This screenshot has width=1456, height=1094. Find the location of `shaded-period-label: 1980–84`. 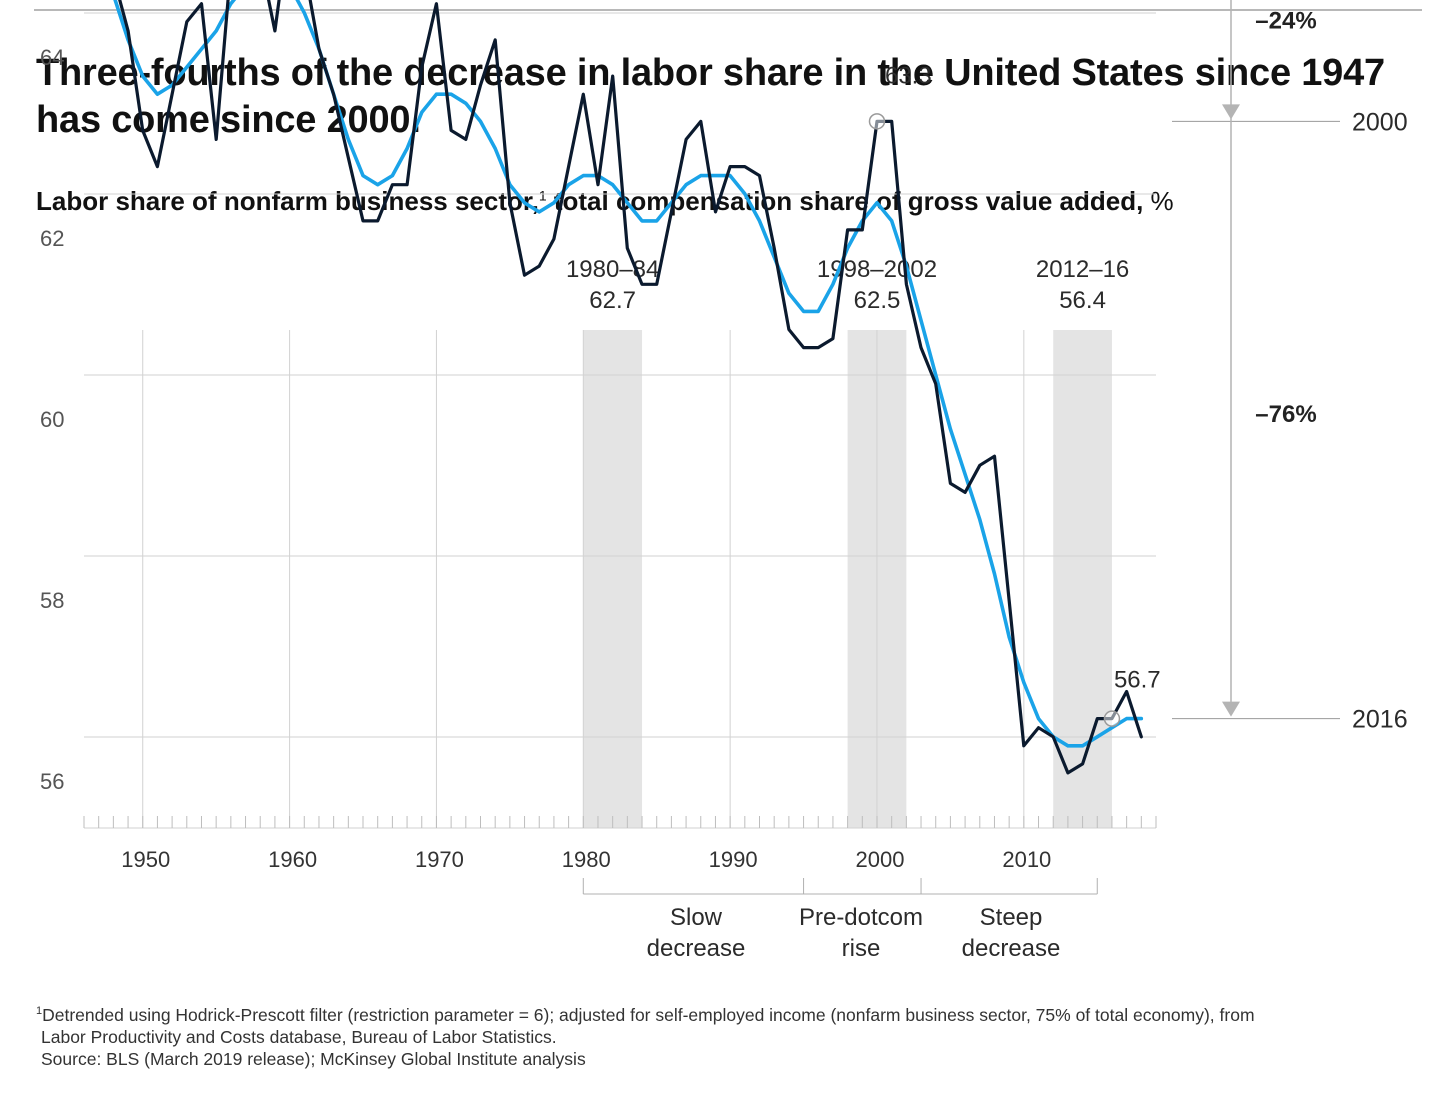

shaded-period-label: 1980–84 is located at coordinates (612, 269).